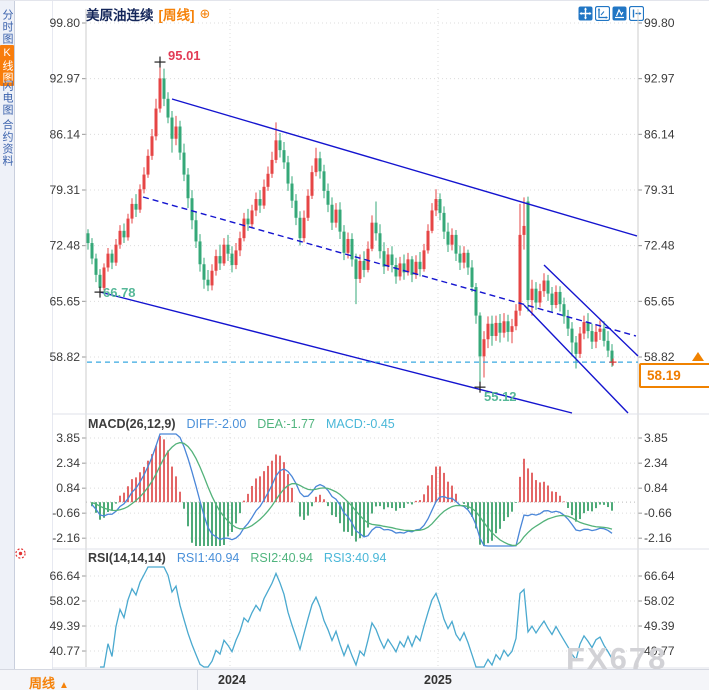  I want to click on period-tag: [周线], so click(176, 15).